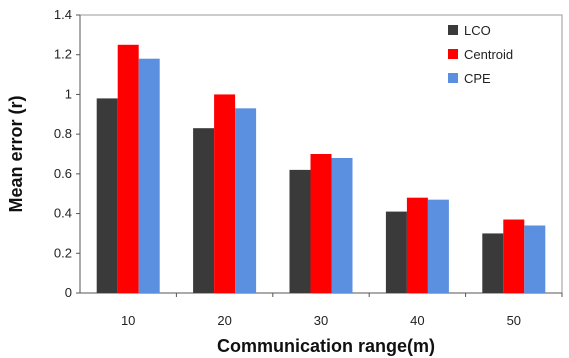 The height and width of the screenshot is (358, 569). I want to click on legend: LCO Centroid CPE, so click(480, 54).